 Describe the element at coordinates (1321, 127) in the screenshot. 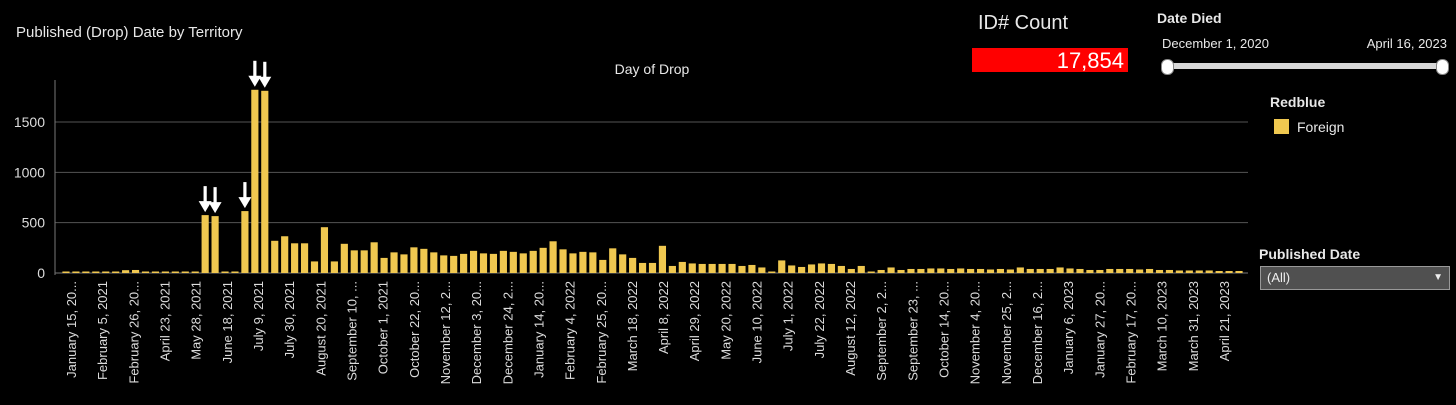

I see `legend-label-foreign: Foreign` at that location.